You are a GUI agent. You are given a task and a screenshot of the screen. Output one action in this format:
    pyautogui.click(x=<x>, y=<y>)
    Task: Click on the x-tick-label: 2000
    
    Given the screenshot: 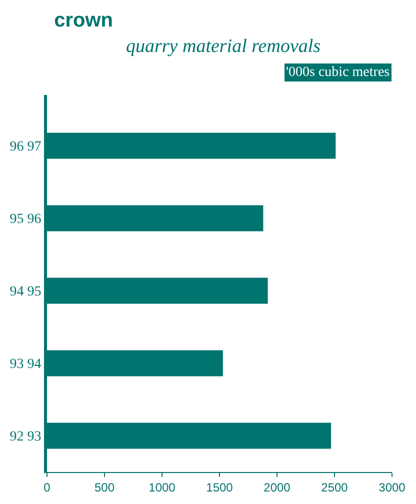 What is the action you would take?
    pyautogui.click(x=277, y=487)
    